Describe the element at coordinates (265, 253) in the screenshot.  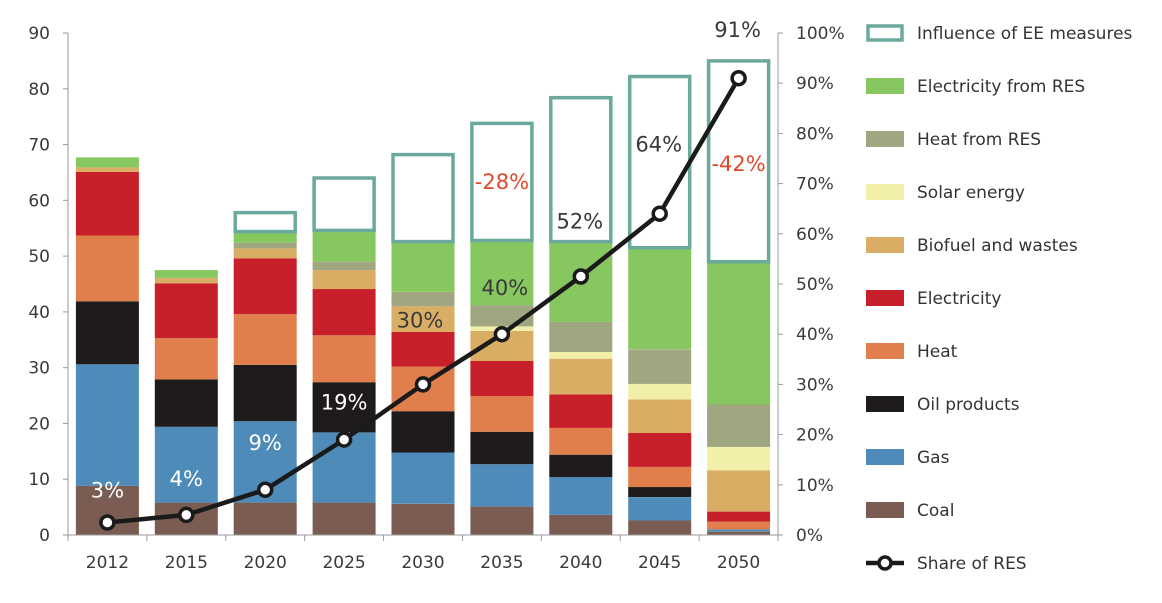
I see `bar-segment-biofuel-and-wastes-2020` at that location.